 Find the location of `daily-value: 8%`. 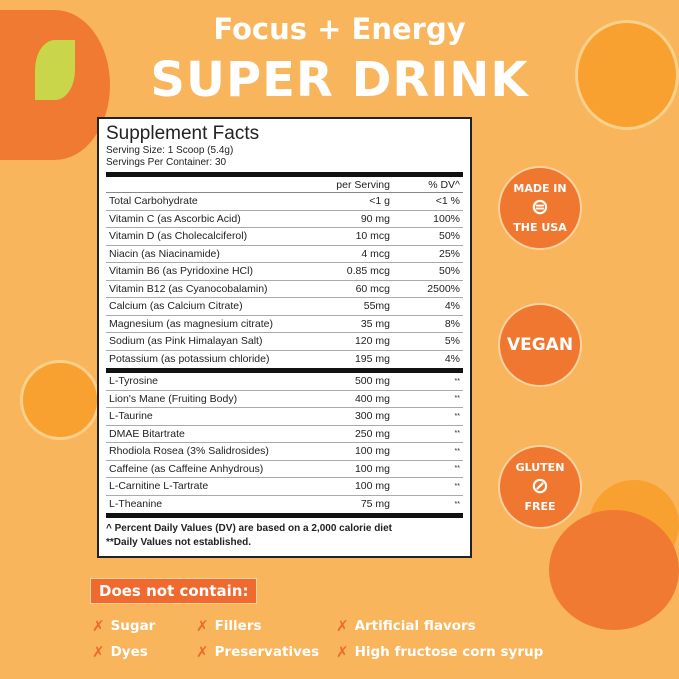

daily-value: 8% is located at coordinates (452, 323).